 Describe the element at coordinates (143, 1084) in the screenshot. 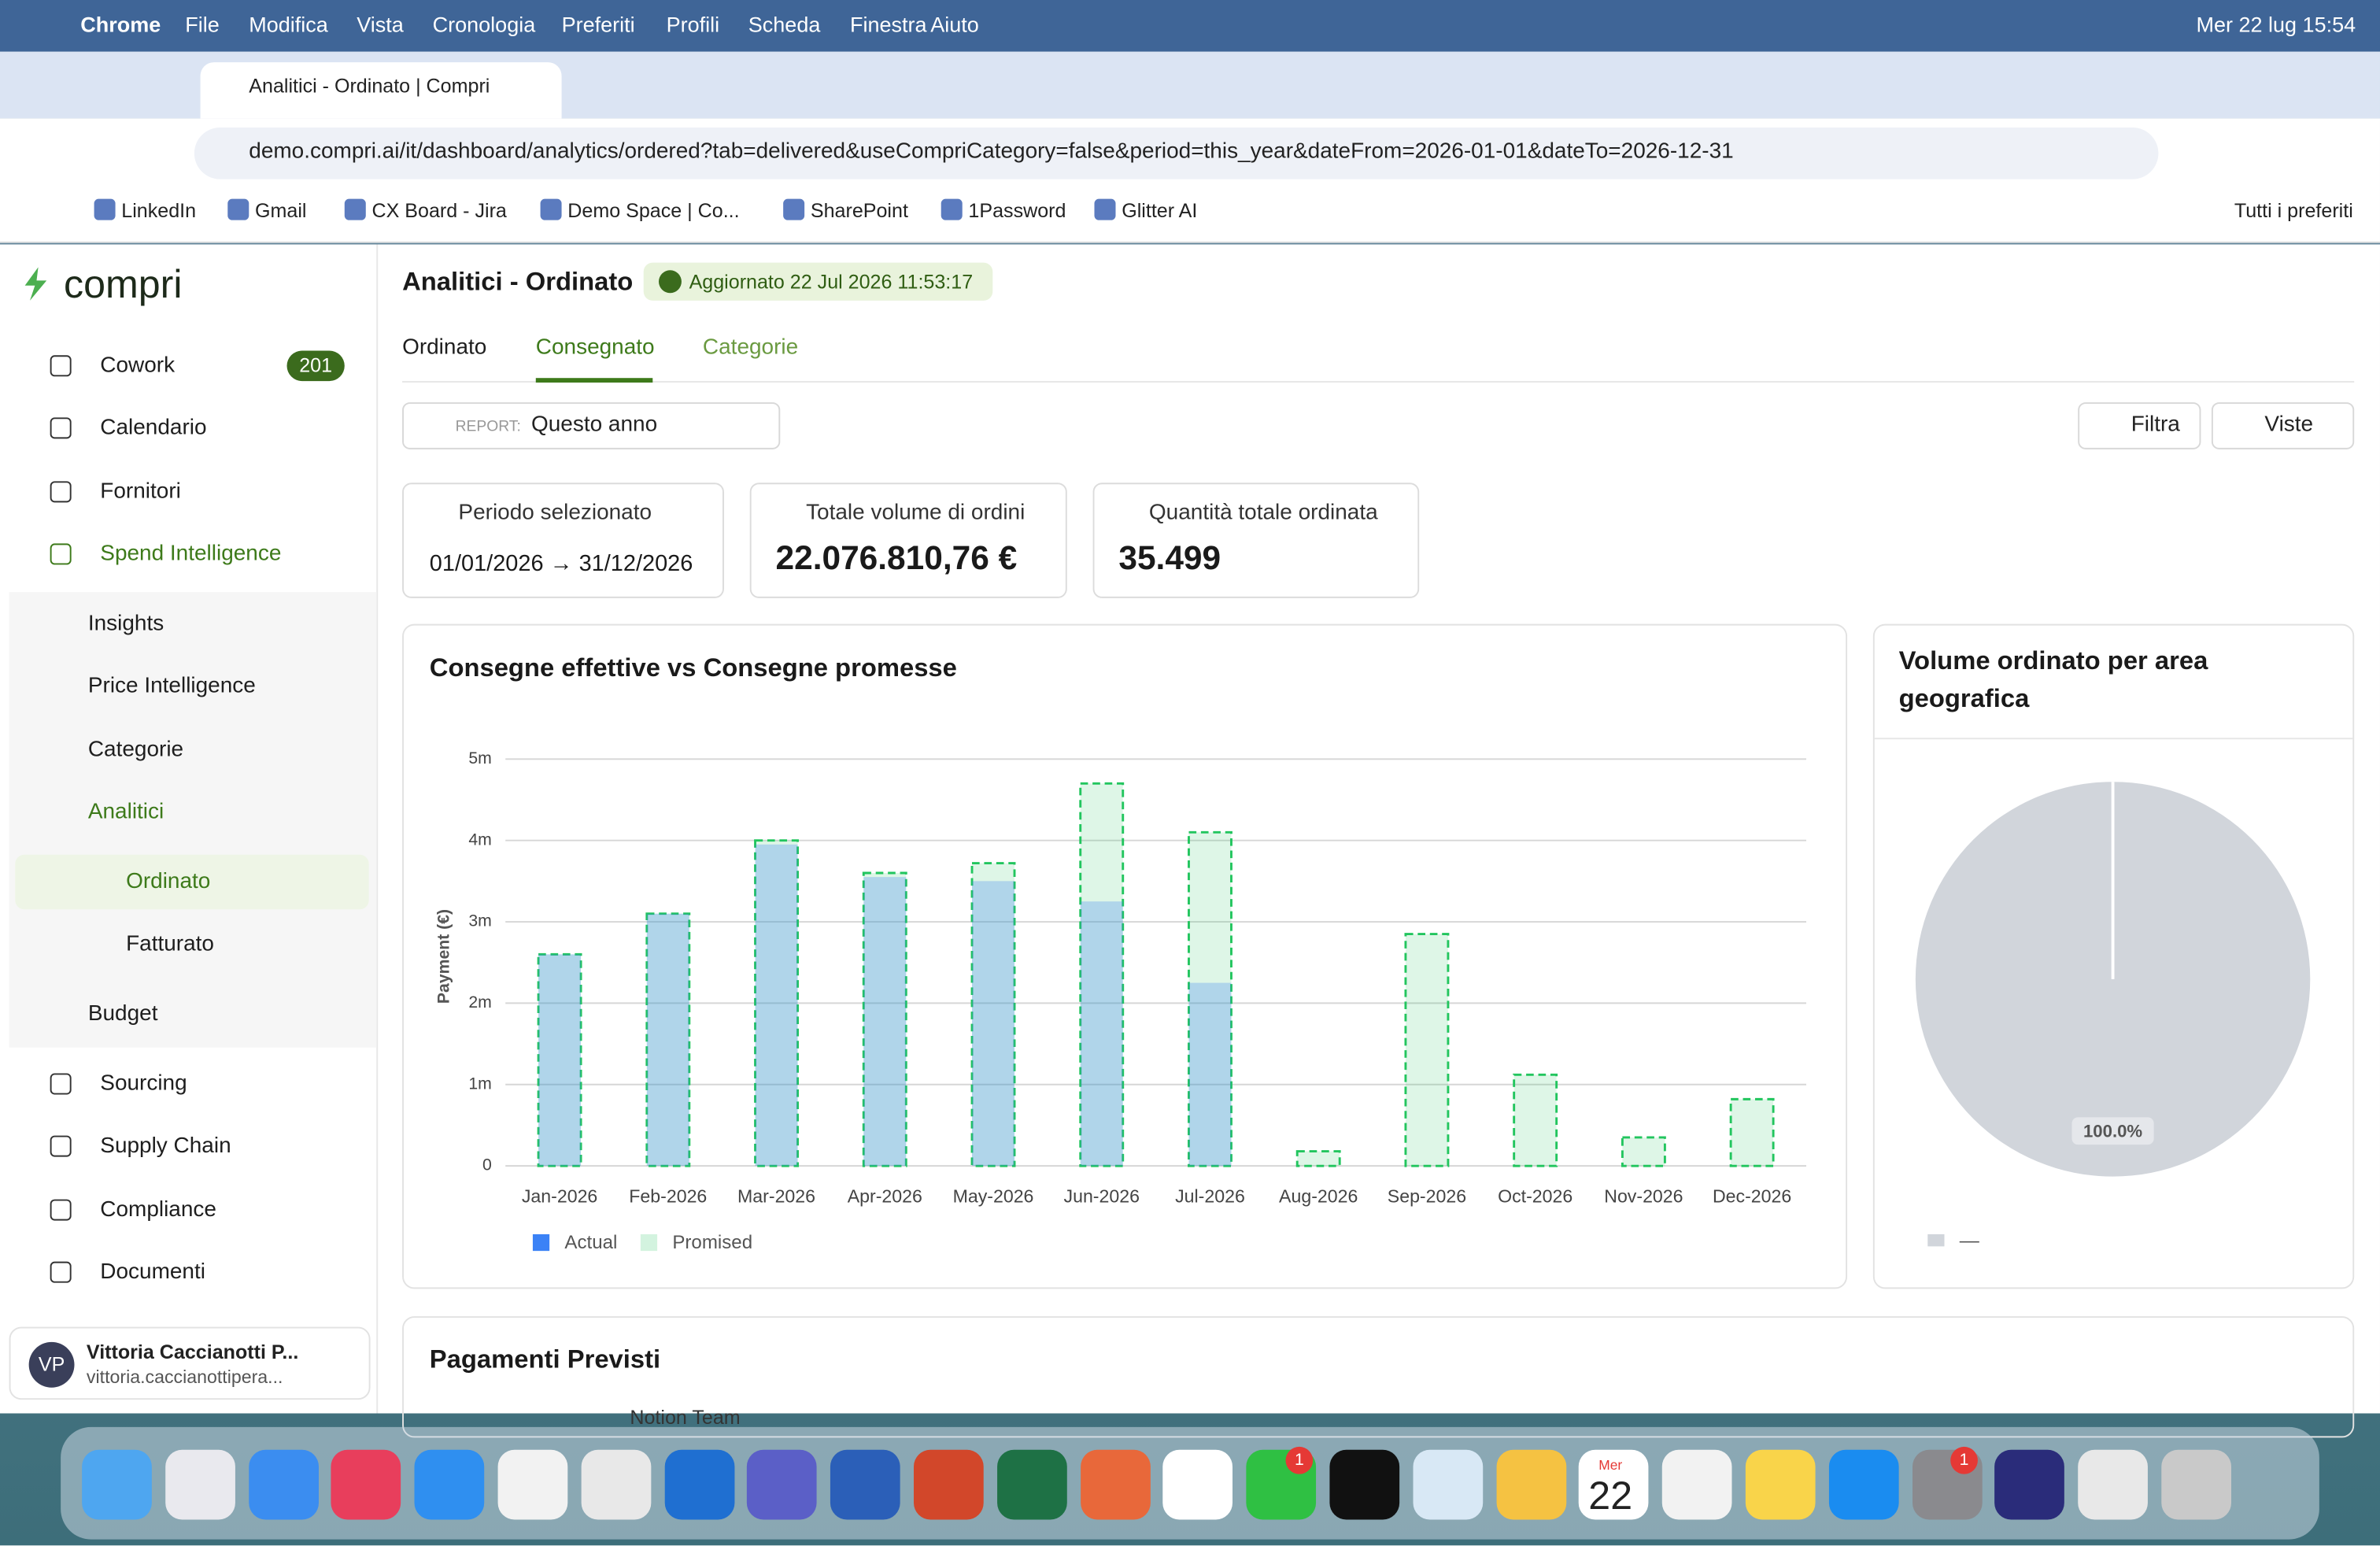

I see `sidebar-item: Sourcing` at that location.